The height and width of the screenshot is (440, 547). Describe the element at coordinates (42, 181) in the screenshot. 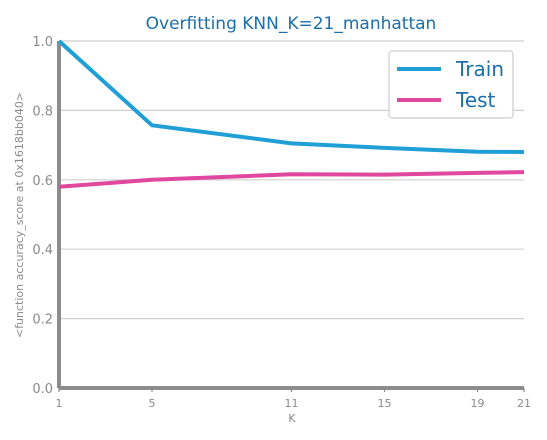

I see `y-tick-label: 0.6` at that location.